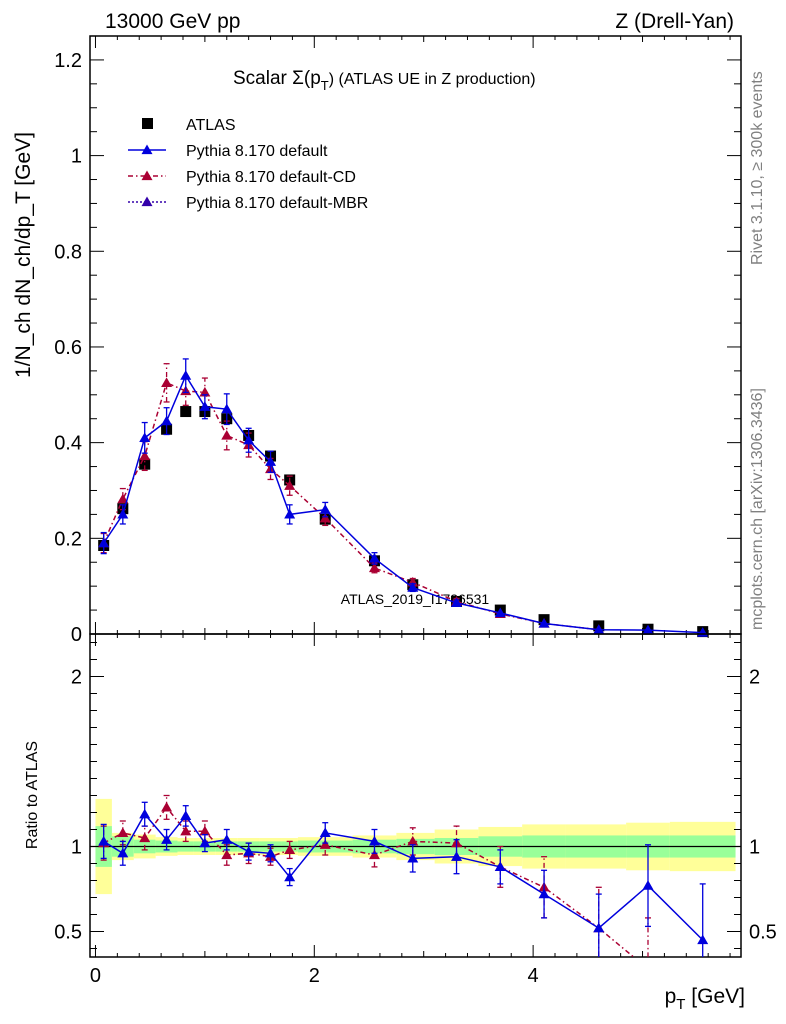 The width and height of the screenshot is (786, 1024). What do you see at coordinates (147, 149) in the screenshot?
I see `legend-marker-default` at bounding box center [147, 149].